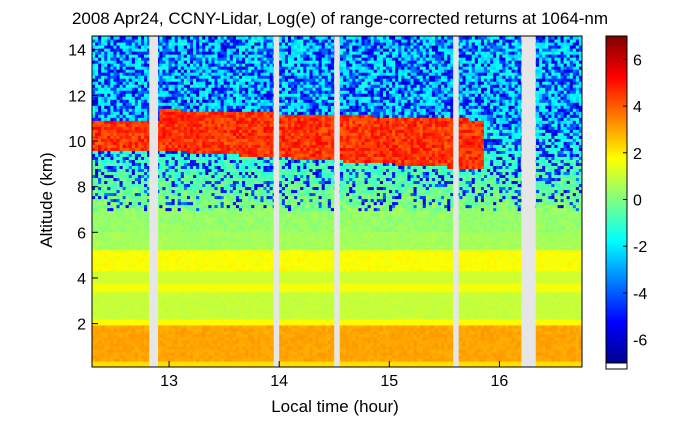 This screenshot has width=700, height=425. What do you see at coordinates (81, 188) in the screenshot?
I see `y-tick-label: 8` at bounding box center [81, 188].